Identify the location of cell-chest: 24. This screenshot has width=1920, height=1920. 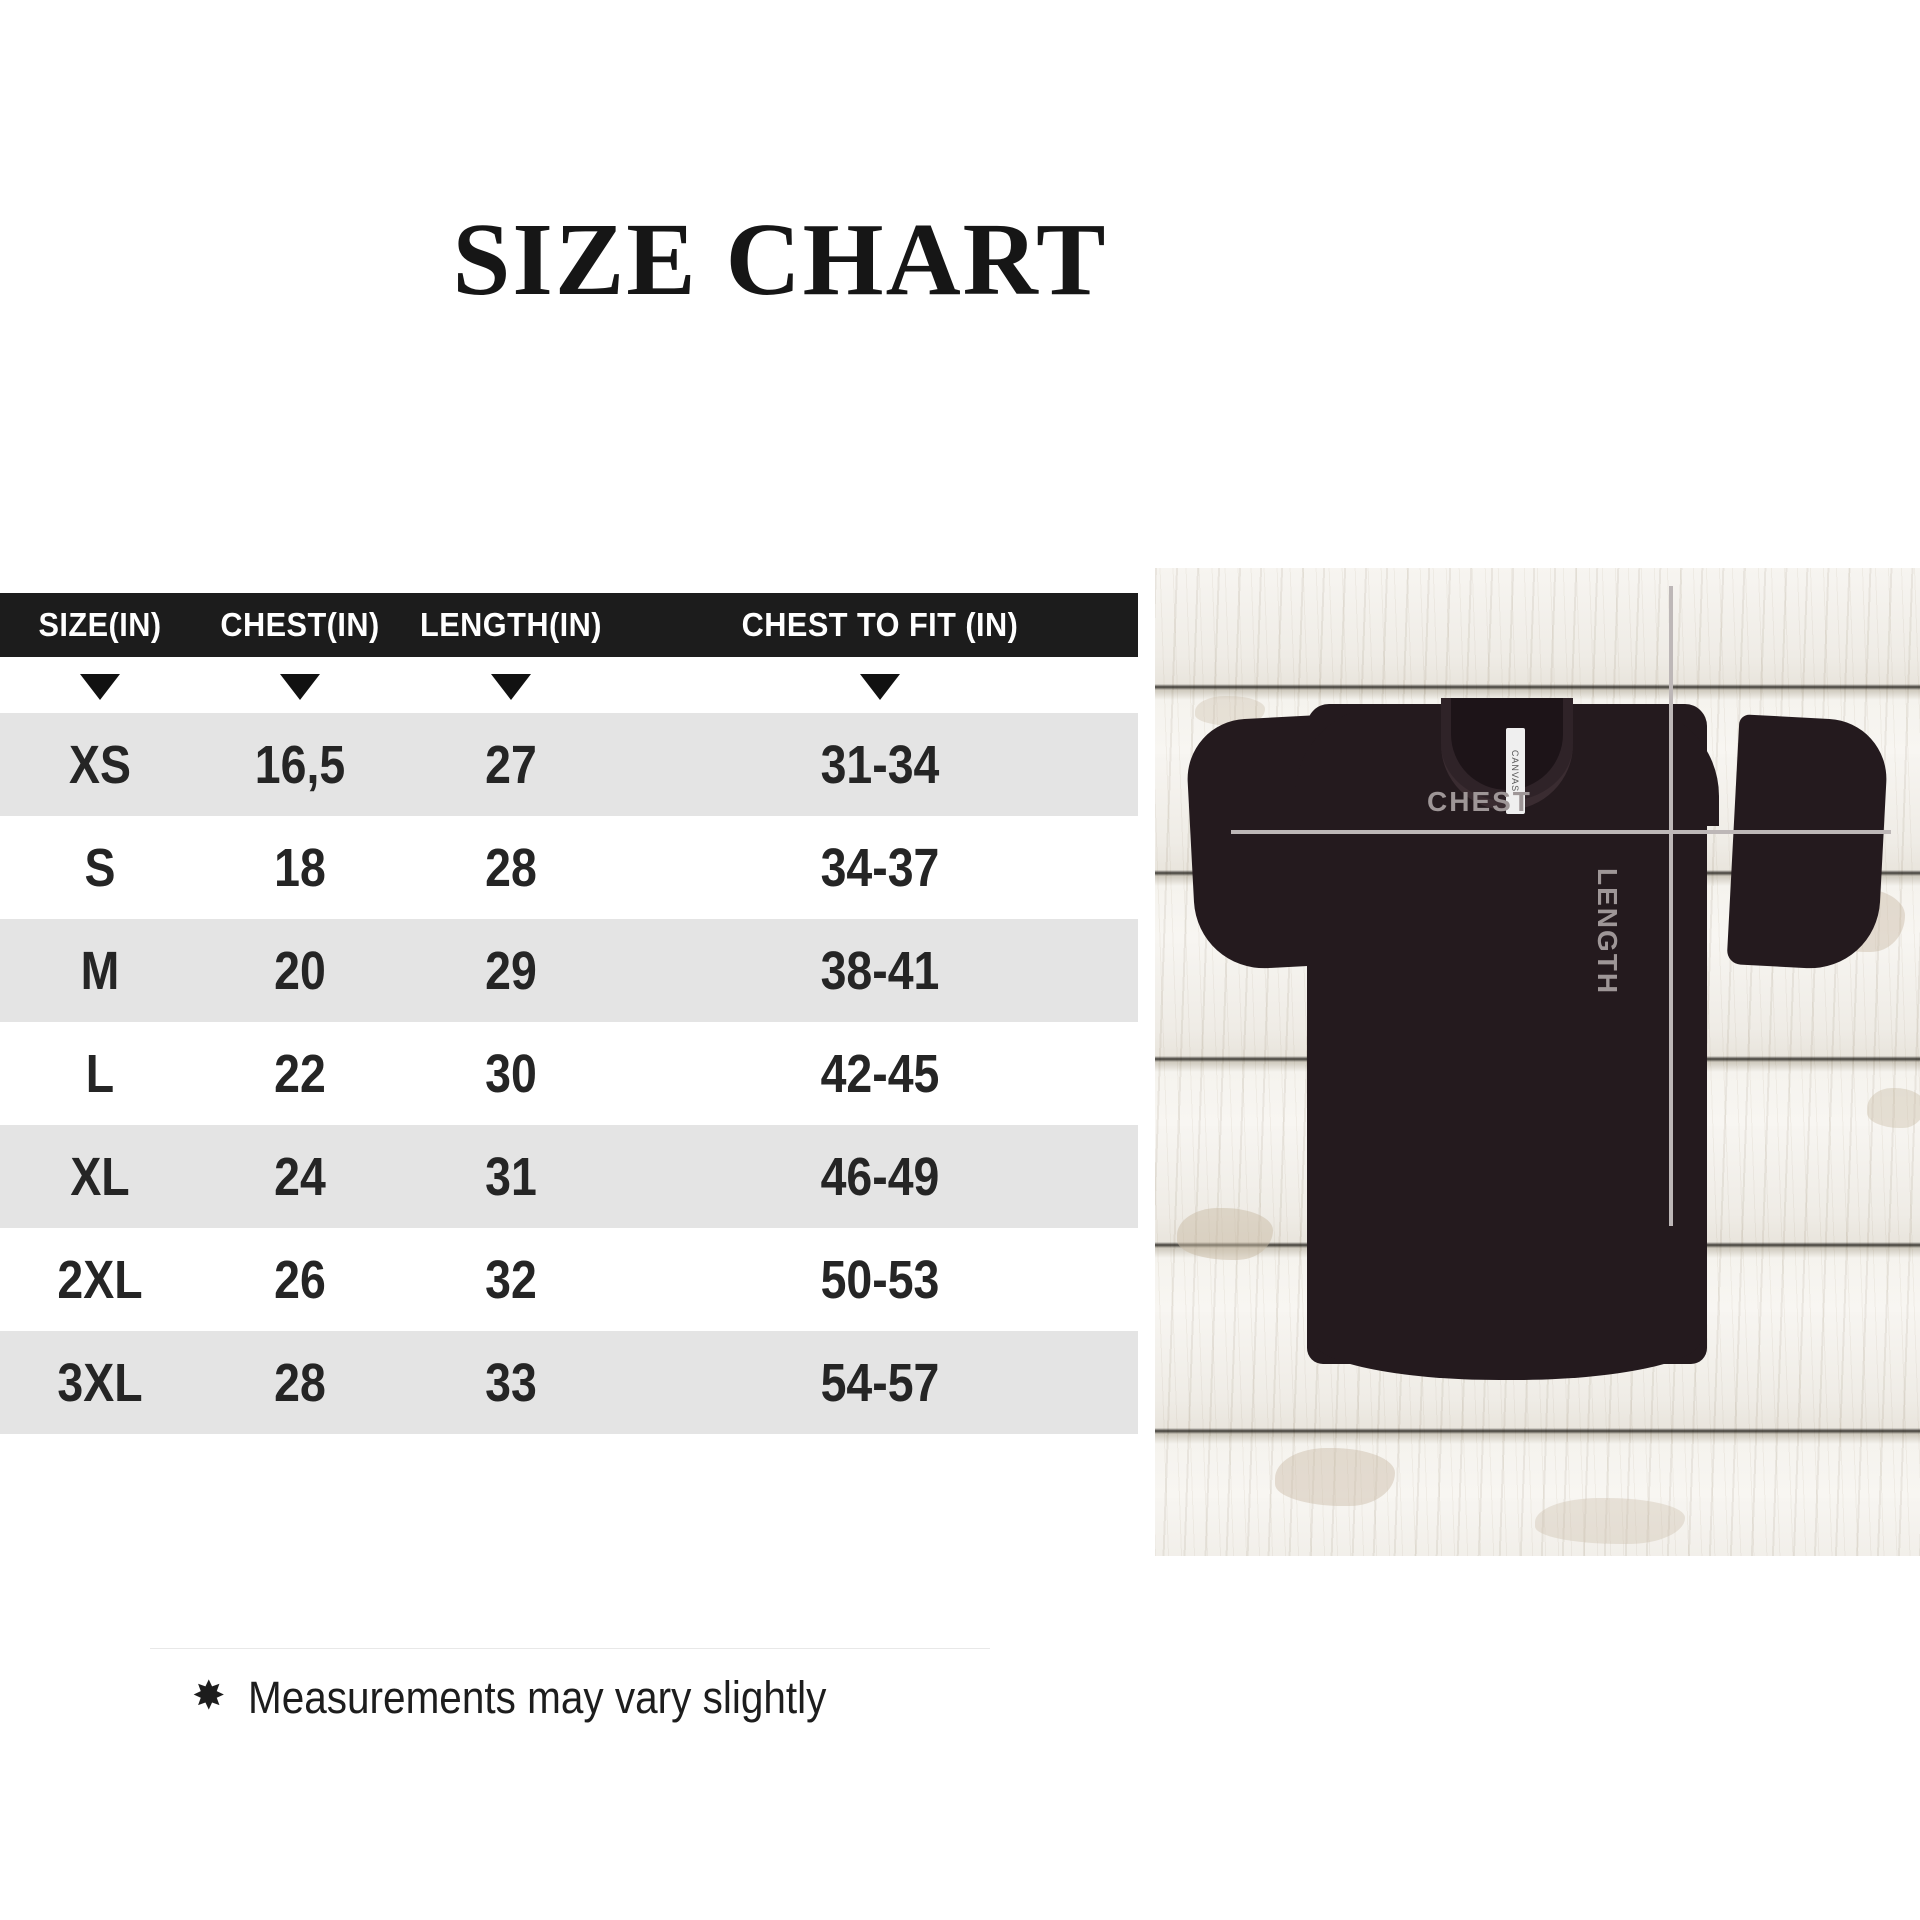
(300, 1176).